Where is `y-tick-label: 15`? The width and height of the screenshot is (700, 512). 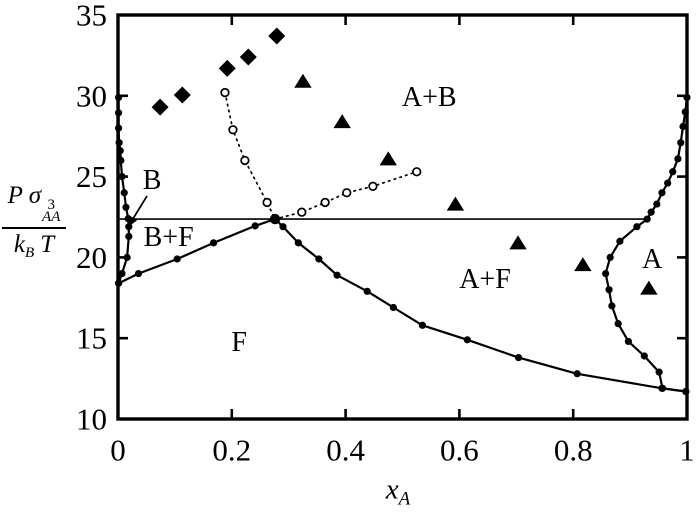
y-tick-label: 15 is located at coordinates (91, 338).